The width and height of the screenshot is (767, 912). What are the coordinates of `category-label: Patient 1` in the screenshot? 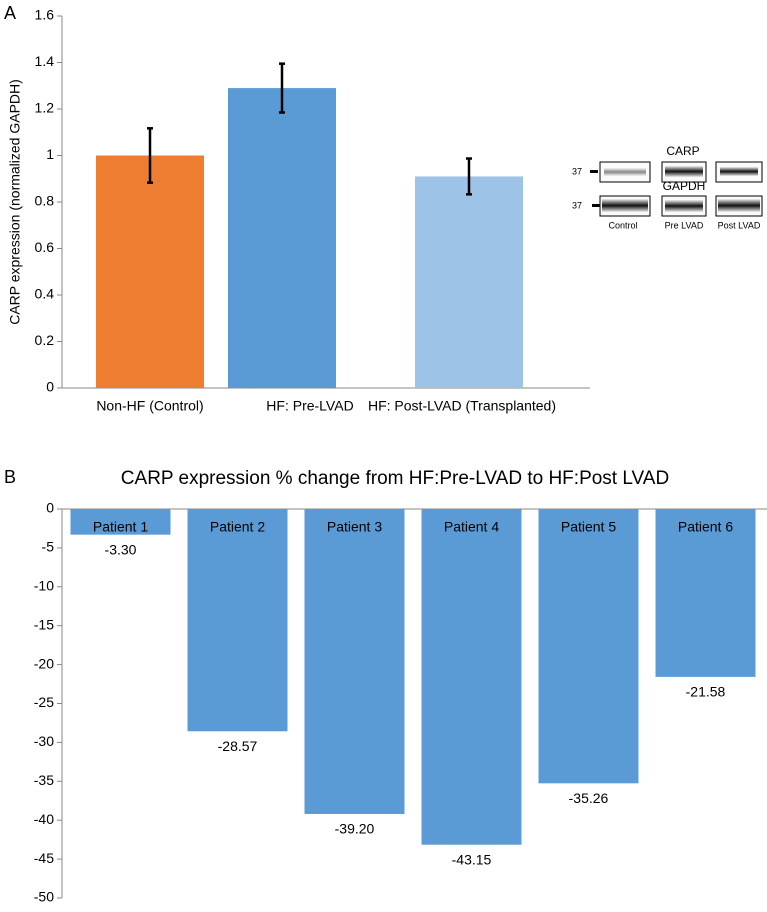 It's located at (120, 527).